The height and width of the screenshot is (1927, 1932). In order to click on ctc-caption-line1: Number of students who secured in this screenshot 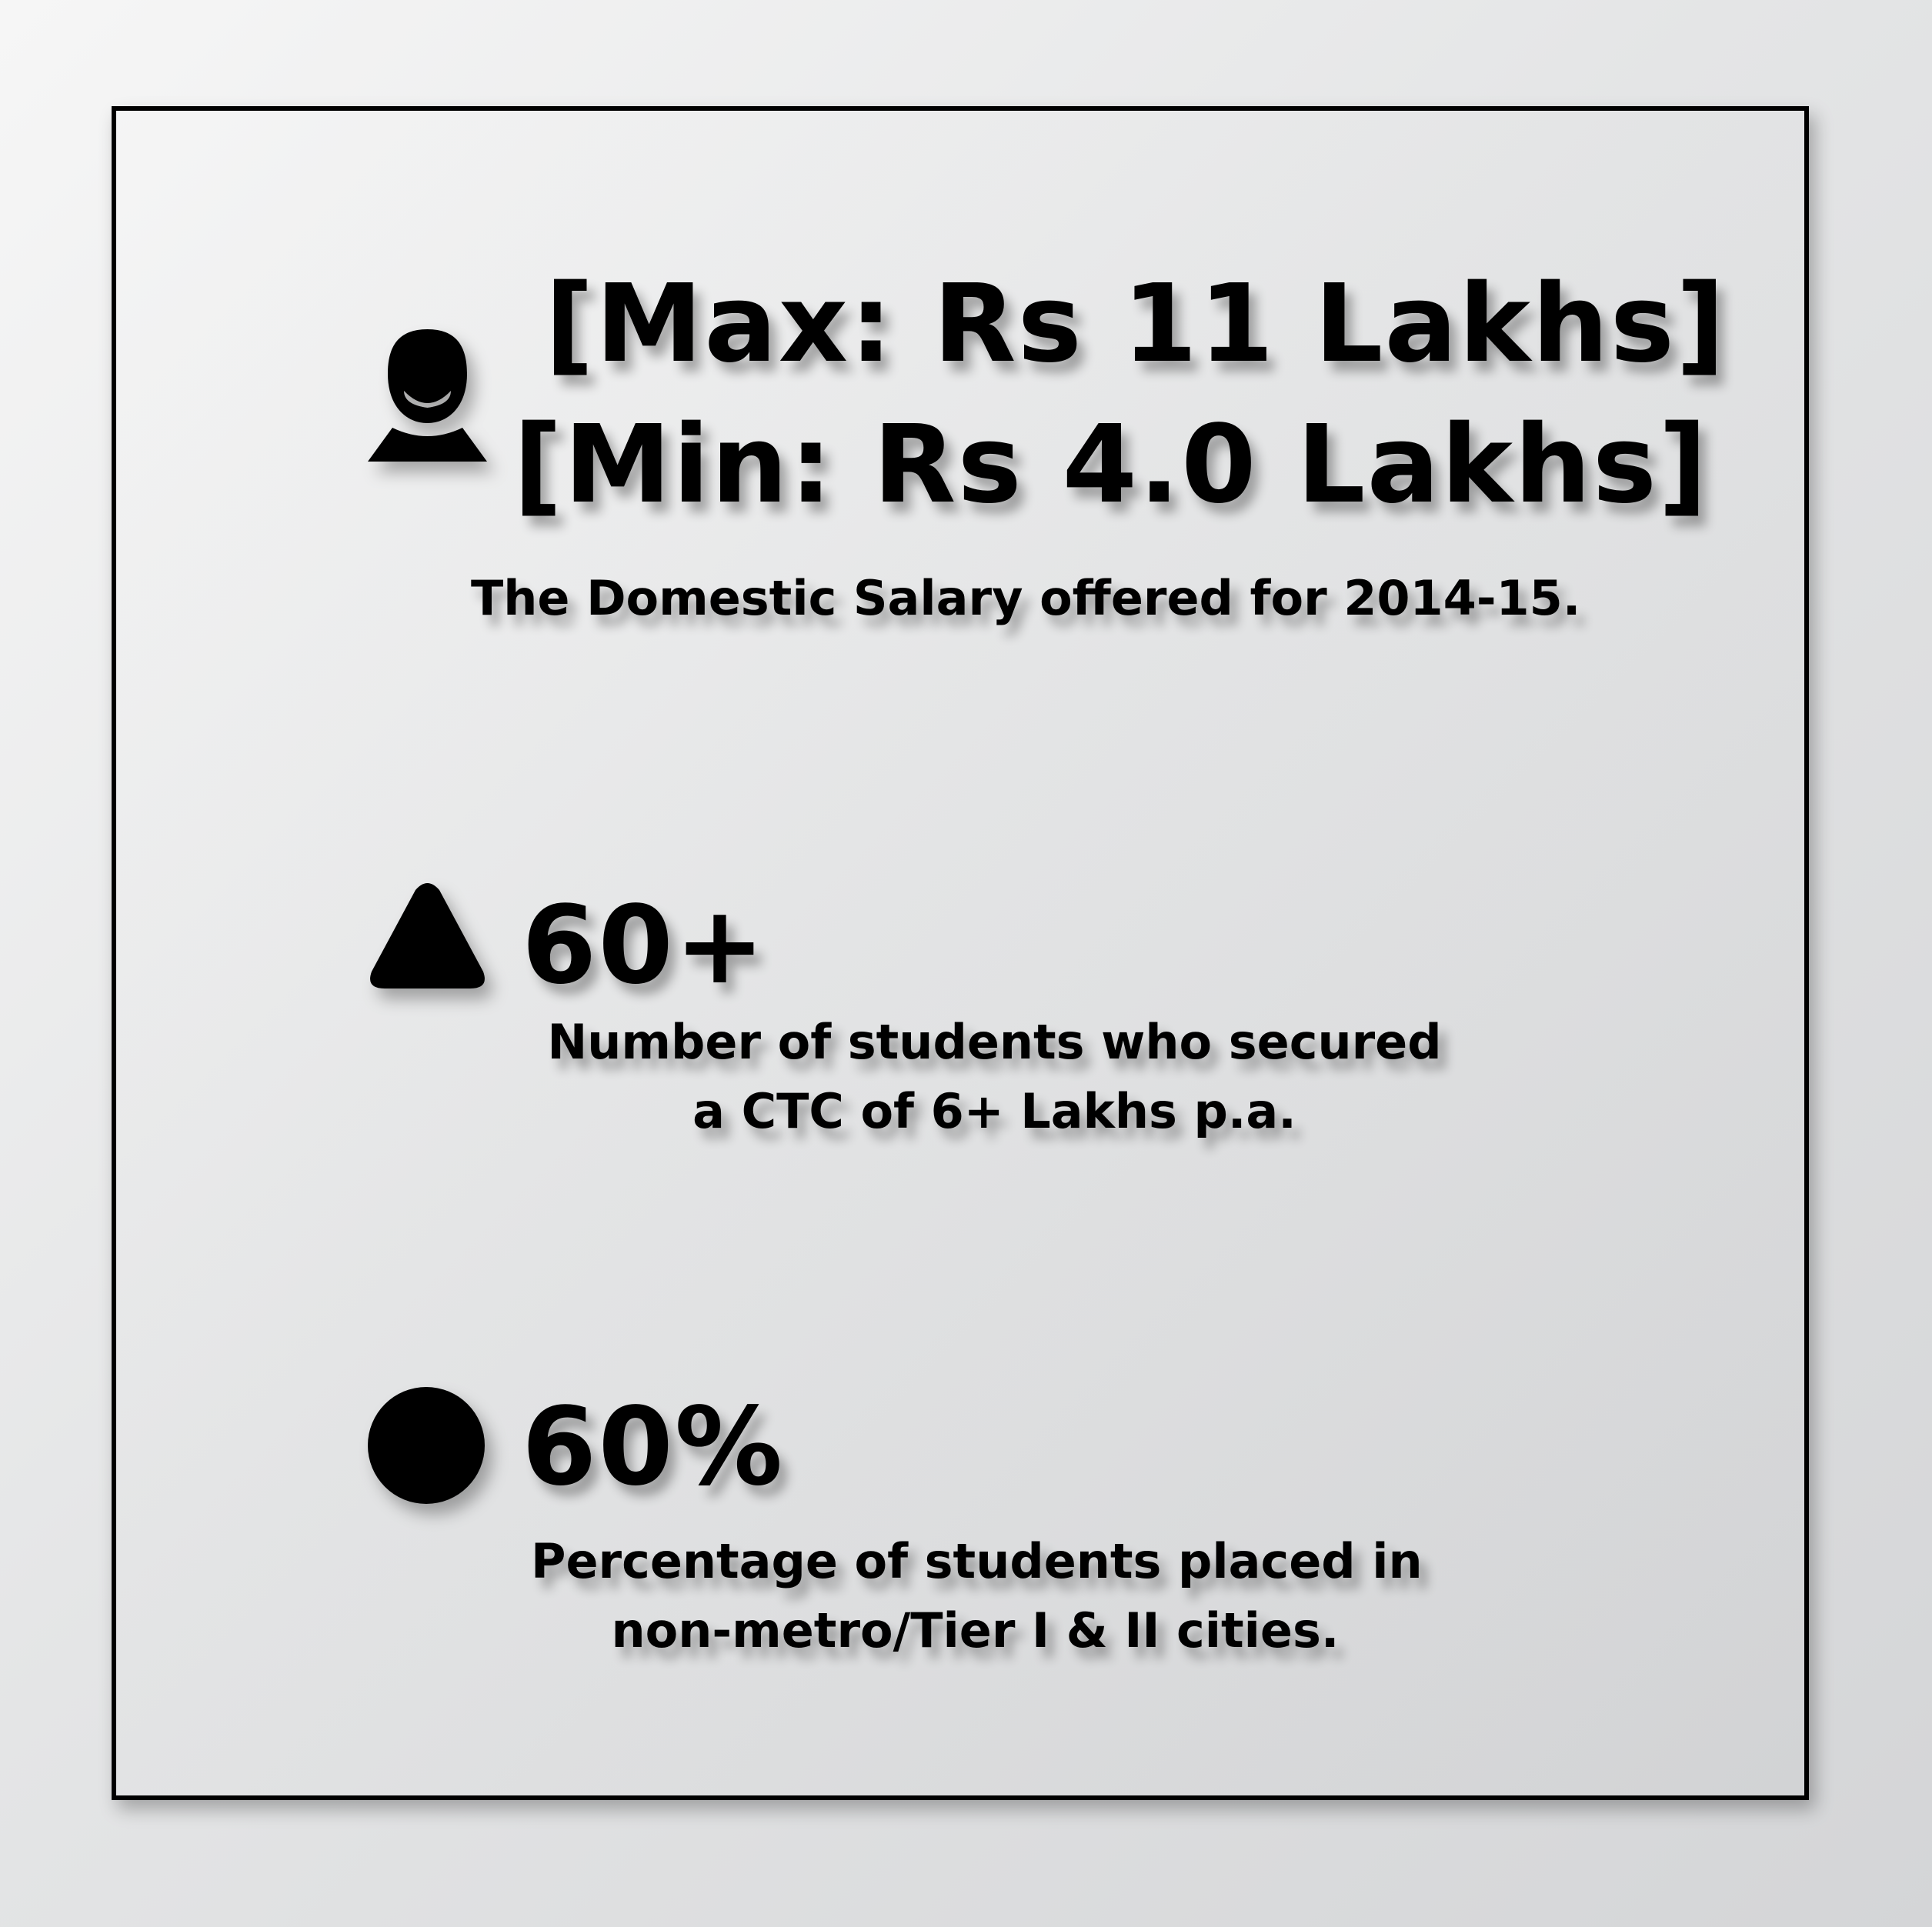, I will do `click(994, 1042)`.